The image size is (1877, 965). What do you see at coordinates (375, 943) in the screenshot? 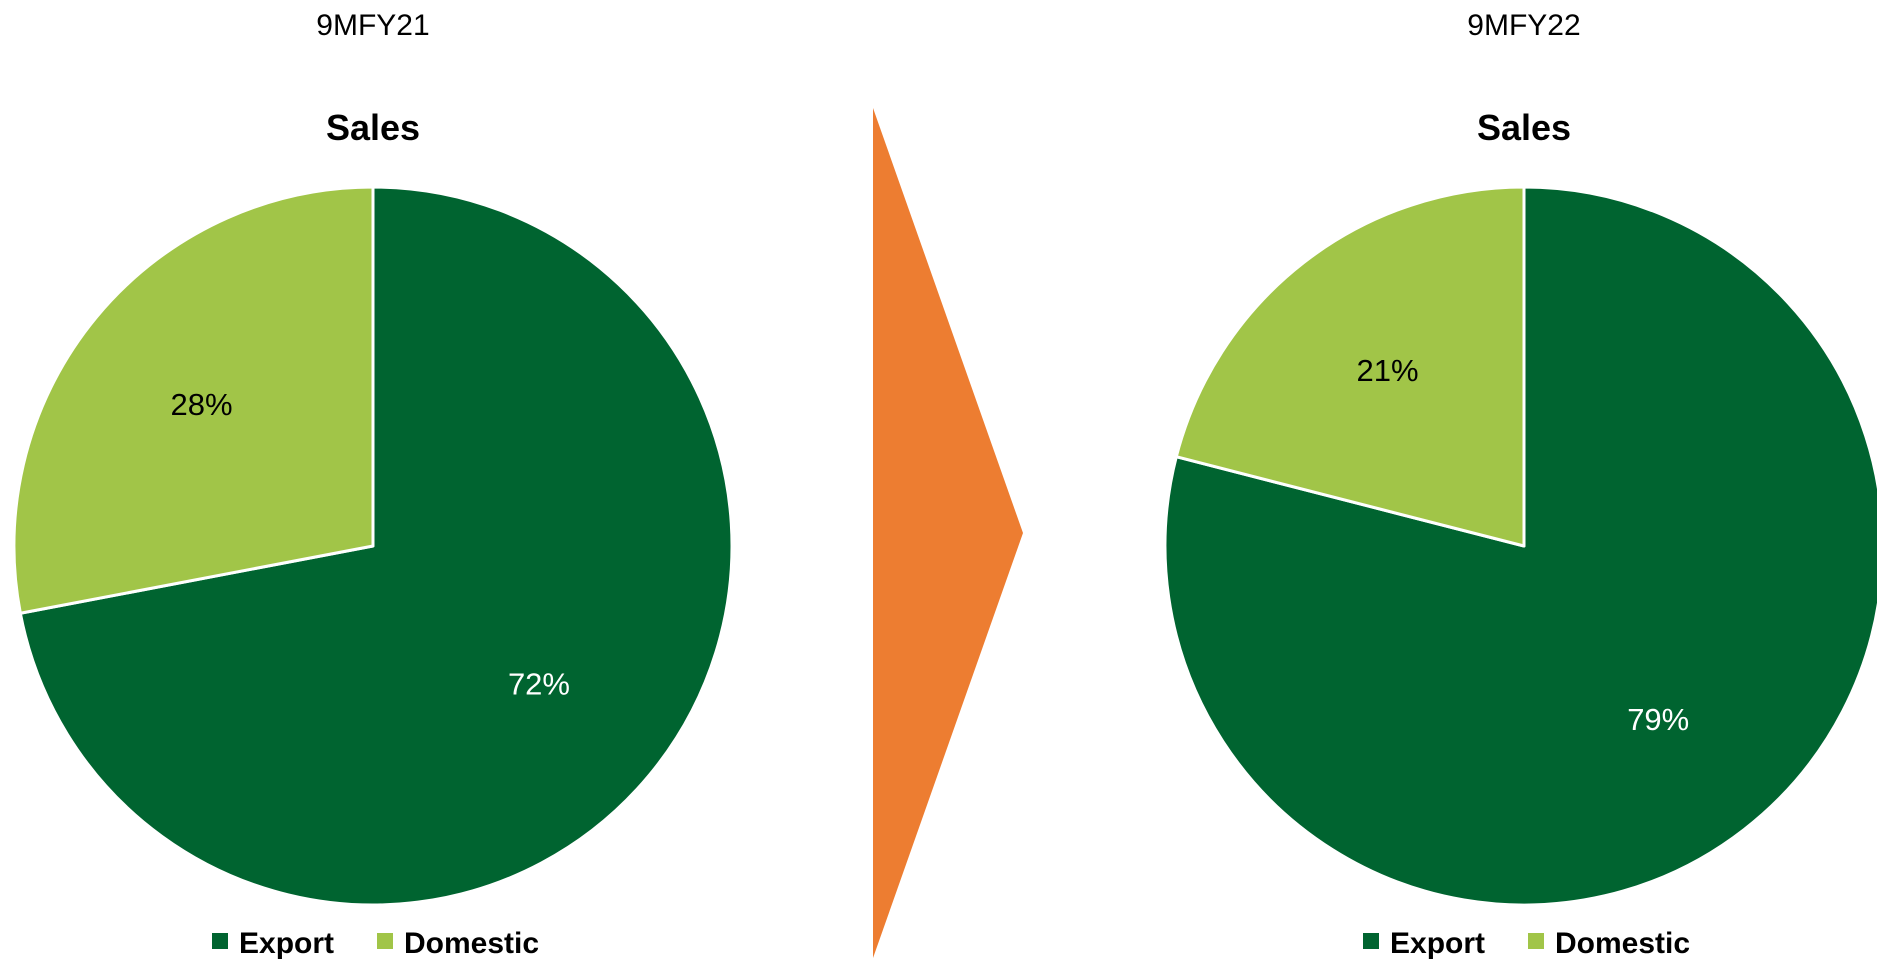
I see `legend-9mfy21: Export Domestic` at bounding box center [375, 943].